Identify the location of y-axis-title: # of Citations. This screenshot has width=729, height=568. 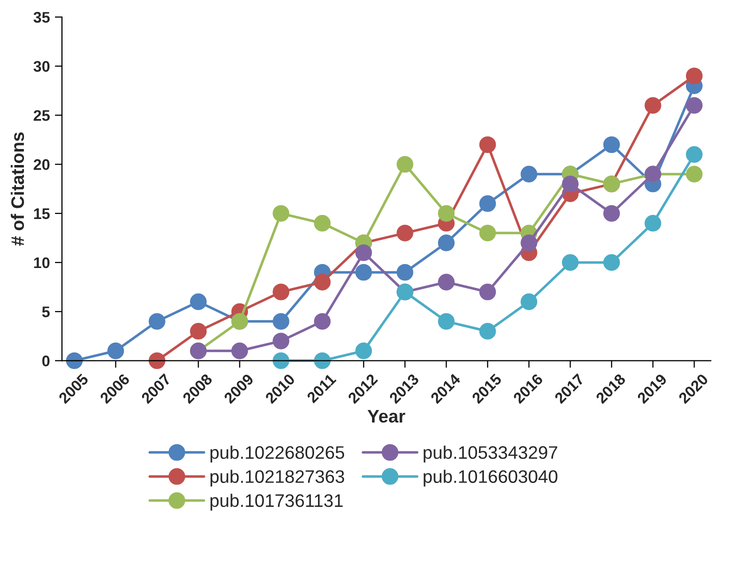
(17, 189).